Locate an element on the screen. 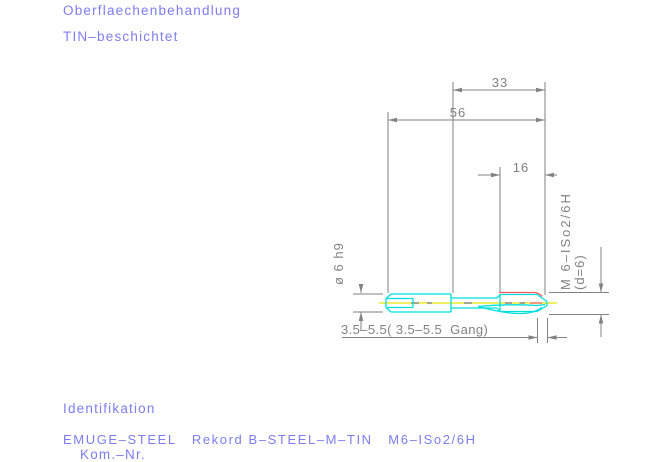 This screenshot has width=670, height=462. dim-label-33: 33 is located at coordinates (500, 82).